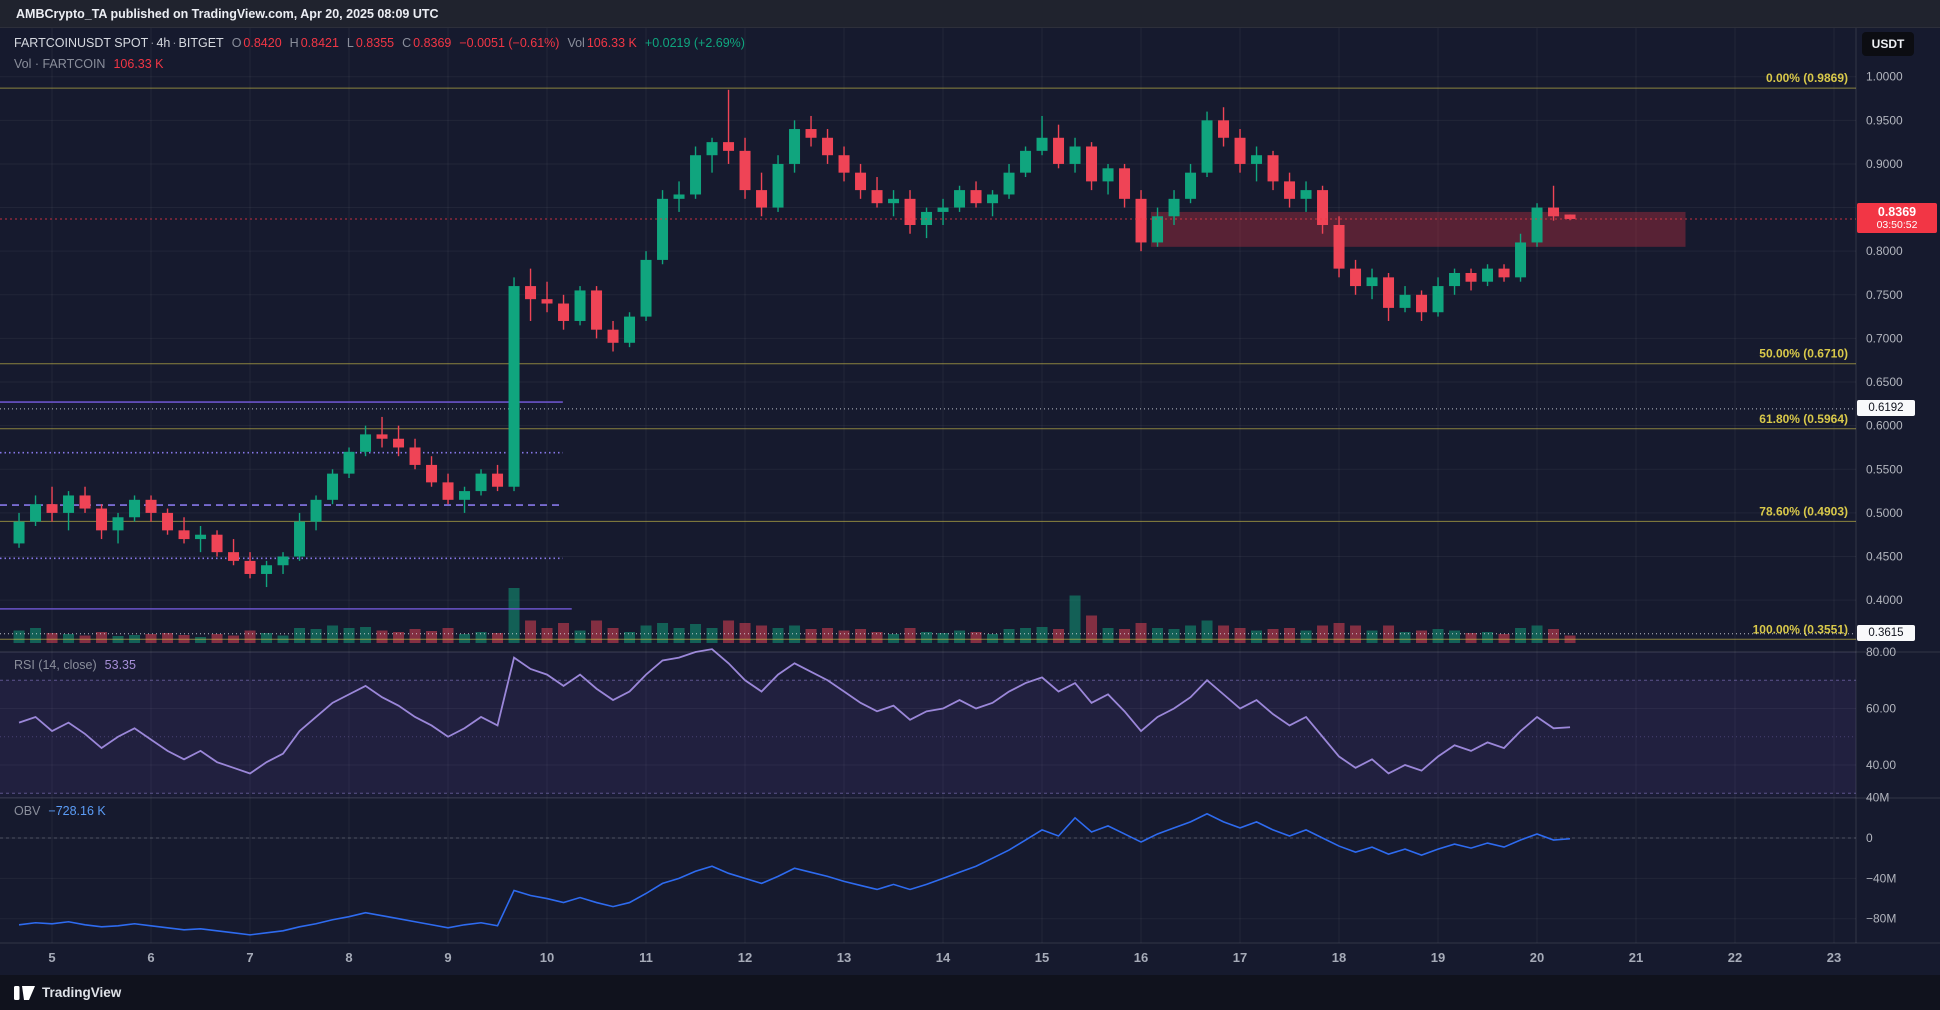 Image resolution: width=1940 pixels, height=1010 pixels. Describe the element at coordinates (1240, 957) in the screenshot. I see `svg-text: 17` at that location.